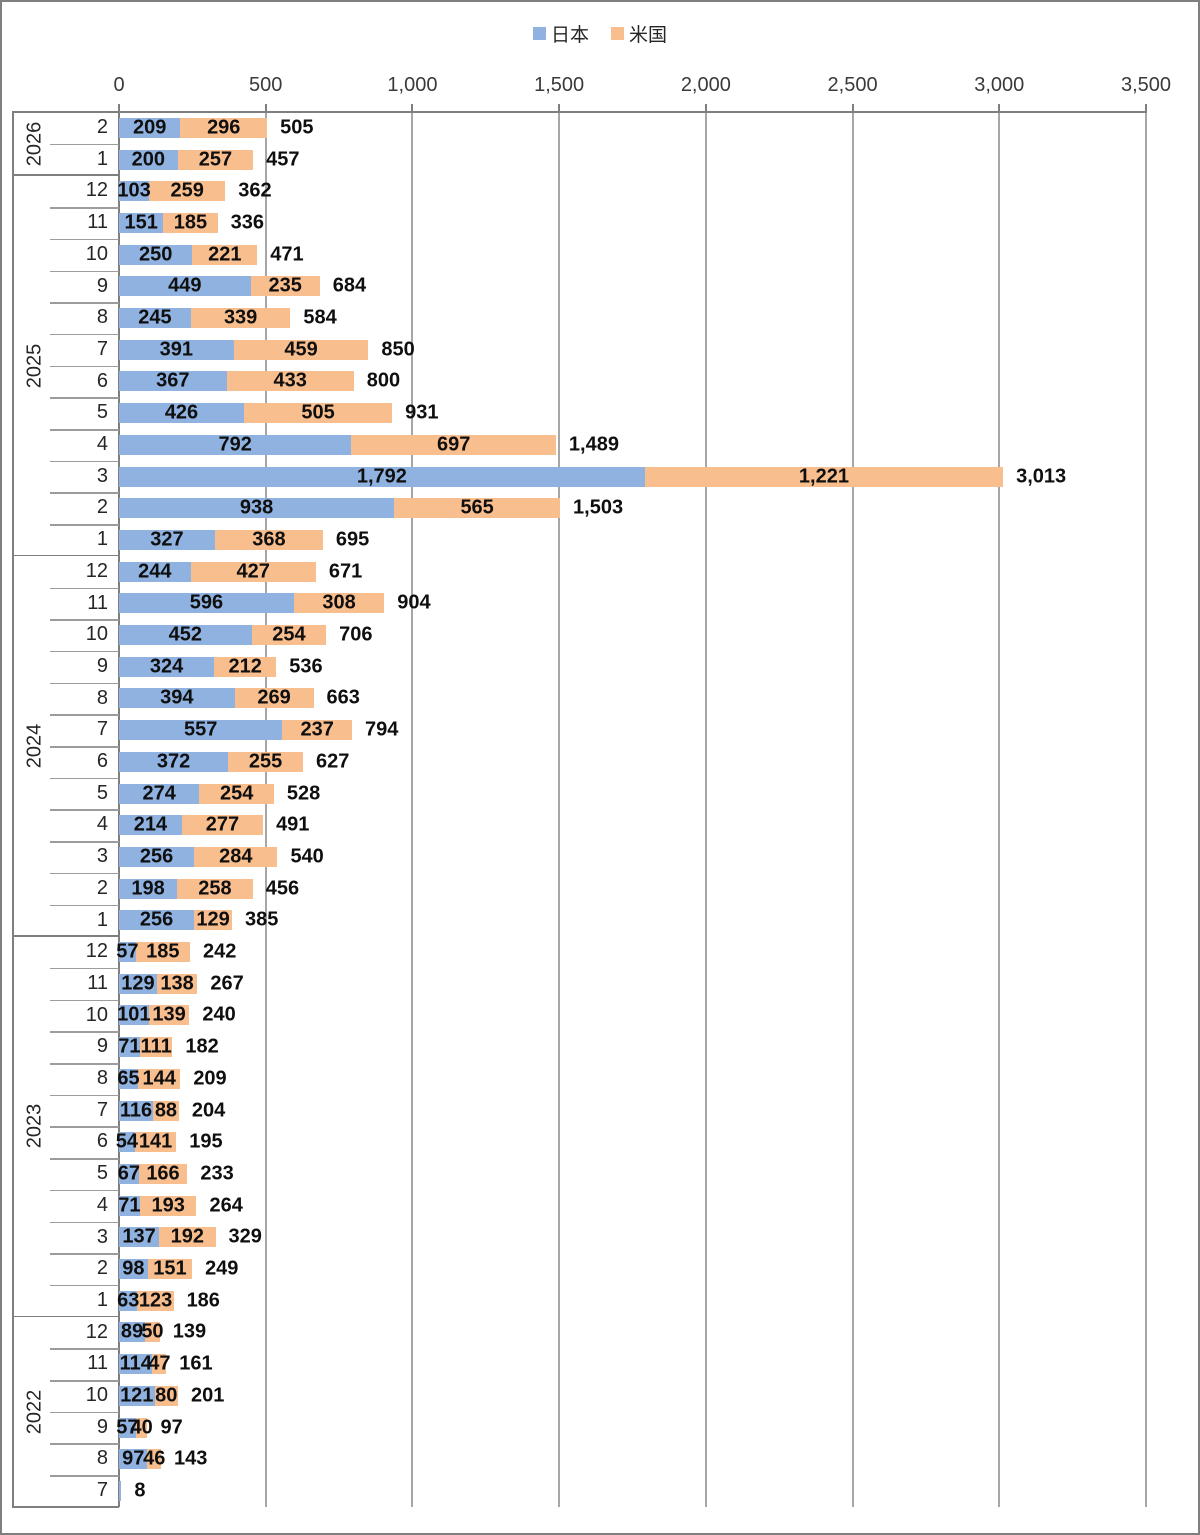 This screenshot has width=1200, height=1535. I want to click on total-value-label: 456, so click(282, 888).